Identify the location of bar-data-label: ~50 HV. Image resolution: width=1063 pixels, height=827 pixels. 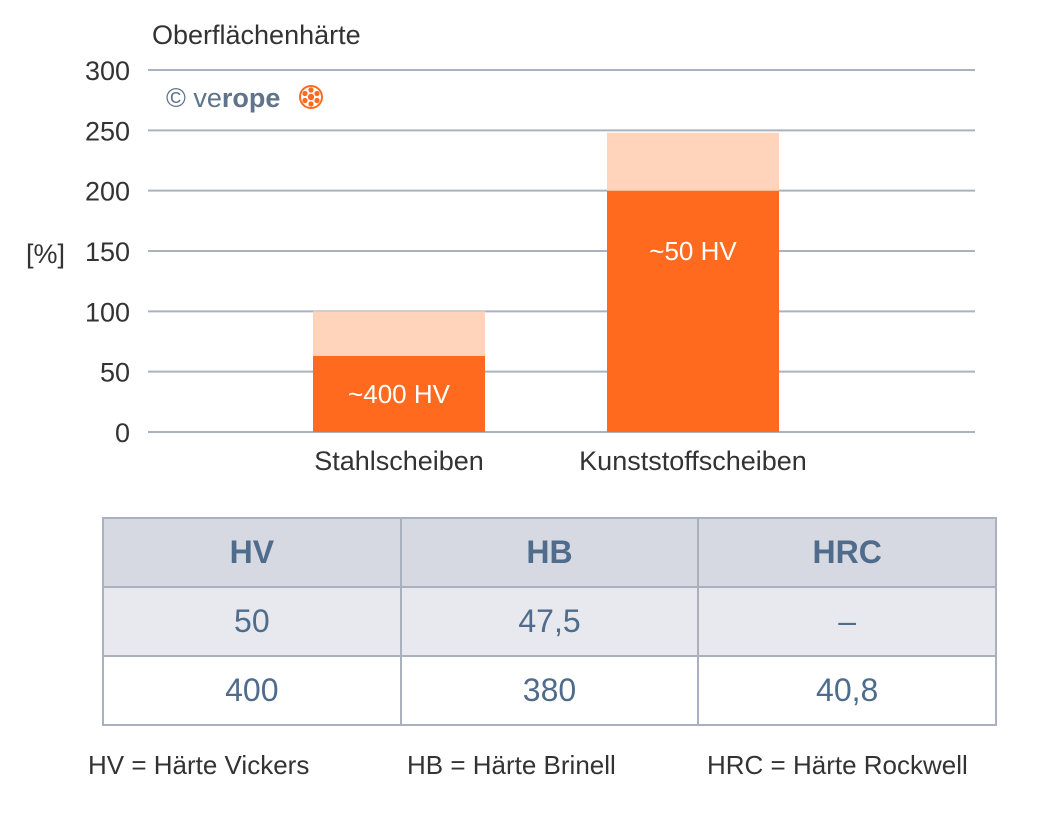
(693, 251).